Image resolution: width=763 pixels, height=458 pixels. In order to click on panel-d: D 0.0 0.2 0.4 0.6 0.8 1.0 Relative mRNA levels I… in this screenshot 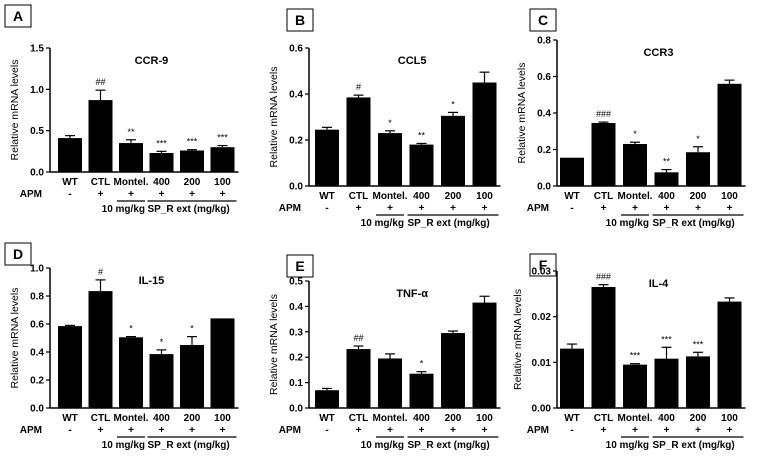, I will do `click(121, 346)`.